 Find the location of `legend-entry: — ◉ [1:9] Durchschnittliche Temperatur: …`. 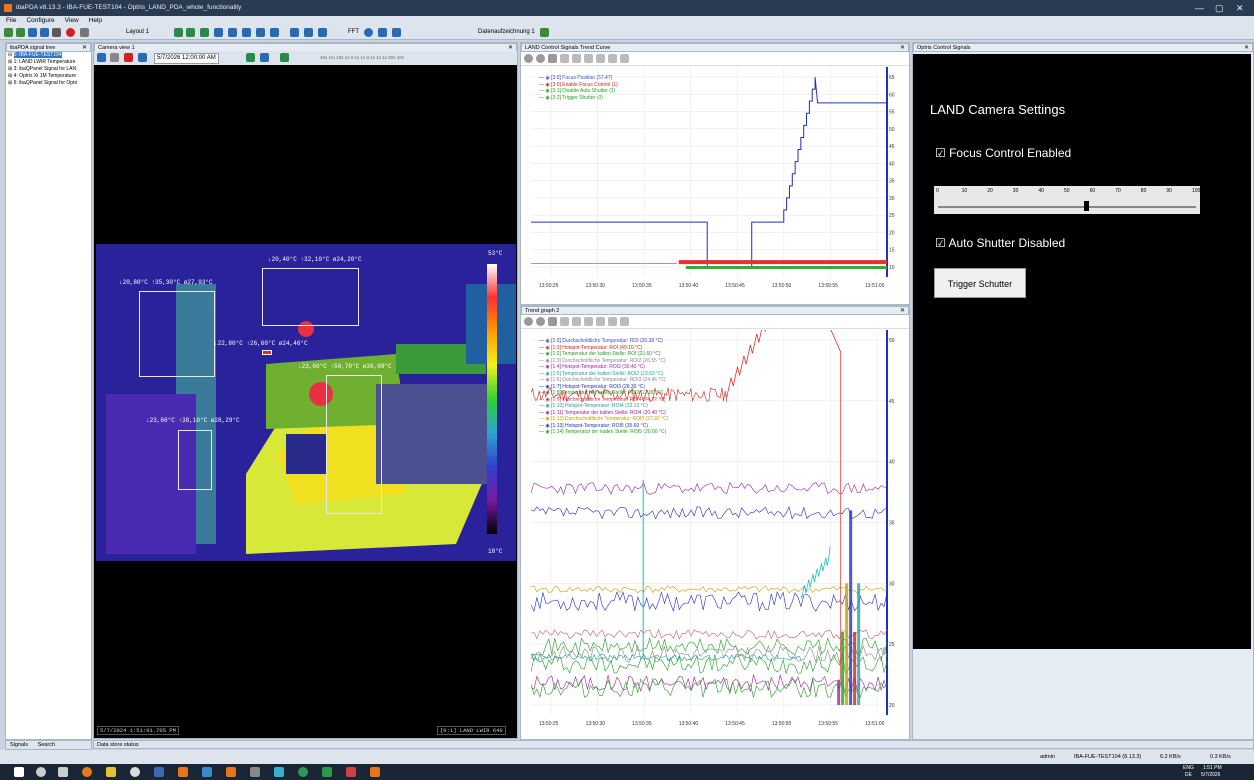

legend-entry: — ◉ [1:9] Durchschnittliche Temperatur: … is located at coordinates (602, 399).